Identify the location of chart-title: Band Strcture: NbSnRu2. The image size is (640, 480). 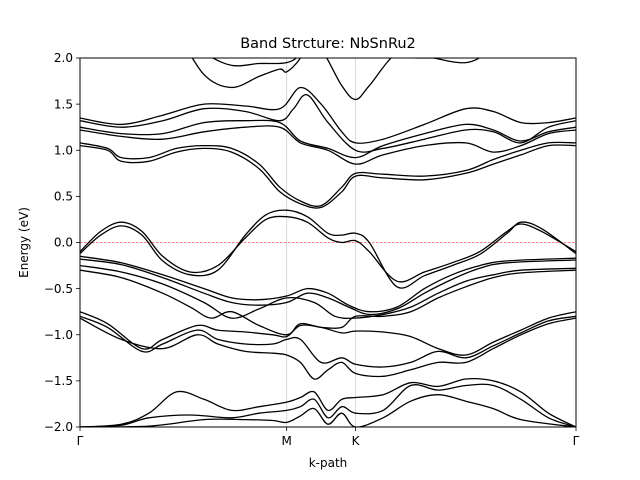
(328, 44).